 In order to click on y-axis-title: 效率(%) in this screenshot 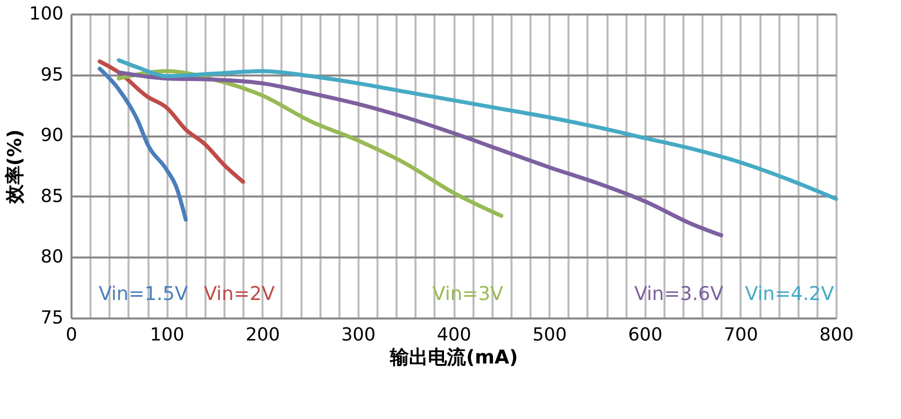, I will do `click(15, 167)`.